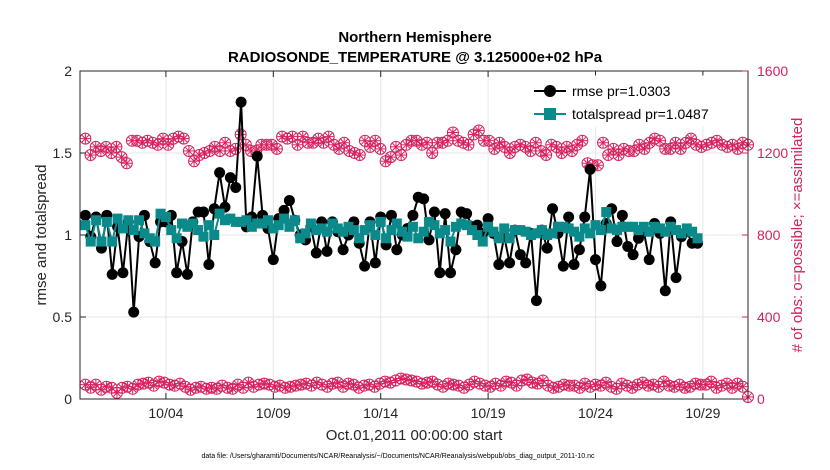  I want to click on x-tick-label: 10/24, so click(595, 413).